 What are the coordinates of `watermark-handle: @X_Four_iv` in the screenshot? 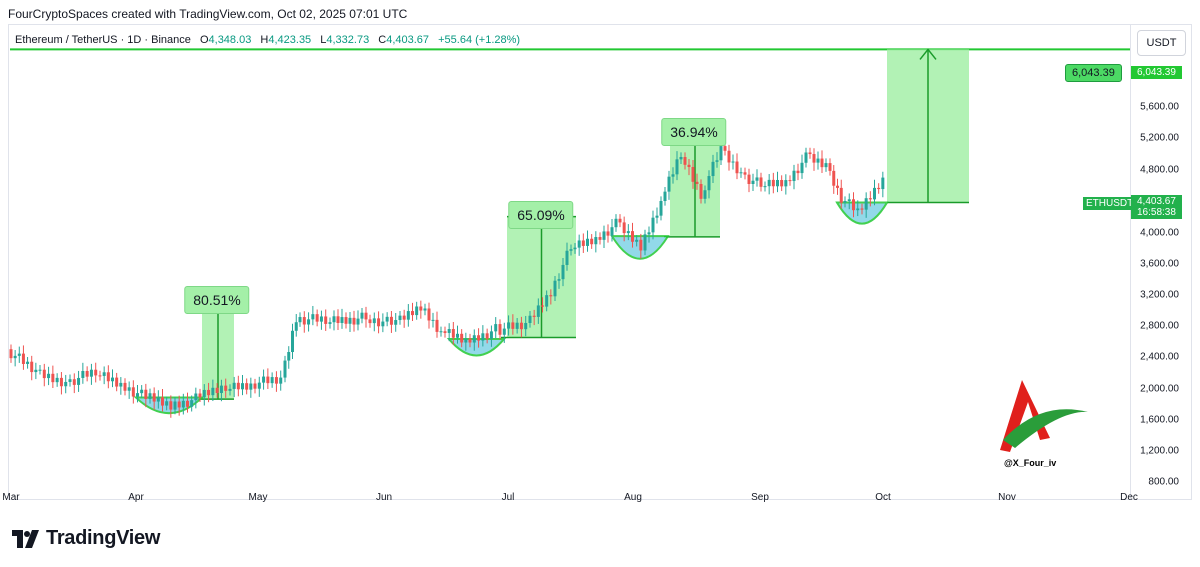 It's located at (1030, 463).